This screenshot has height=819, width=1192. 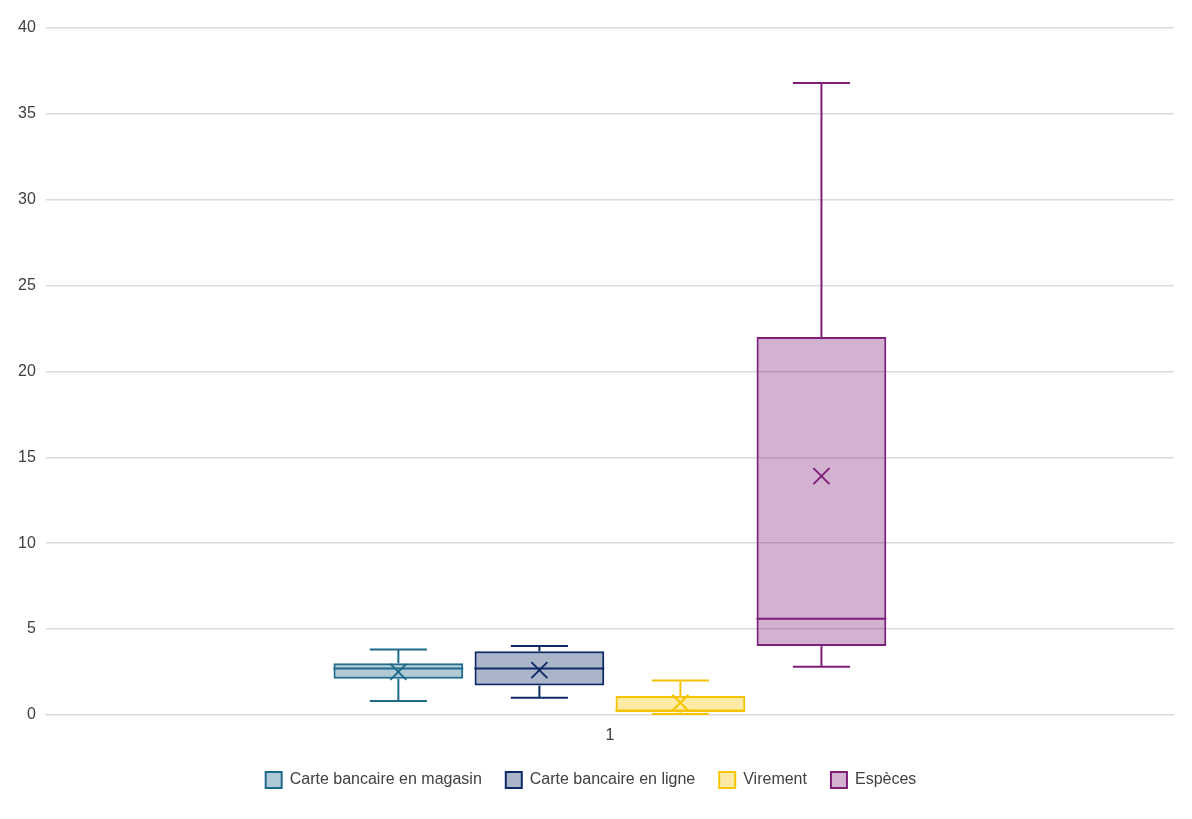 What do you see at coordinates (31, 714) in the screenshot?
I see `y-tick-label: 0` at bounding box center [31, 714].